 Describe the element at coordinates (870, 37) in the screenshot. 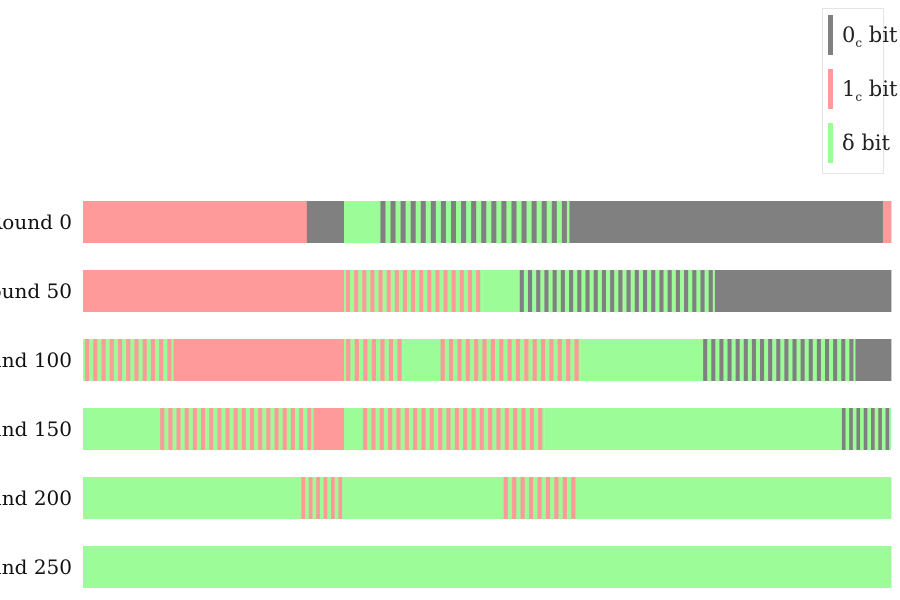

I see `legend-label-0c: 0c bit` at that location.